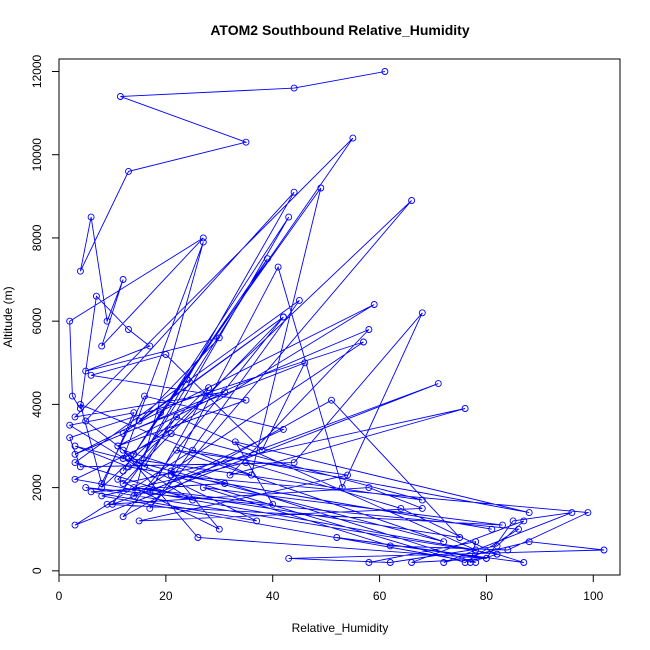 The height and width of the screenshot is (650, 650). Describe the element at coordinates (37, 71) in the screenshot. I see `y-tick-label: 12000` at that location.